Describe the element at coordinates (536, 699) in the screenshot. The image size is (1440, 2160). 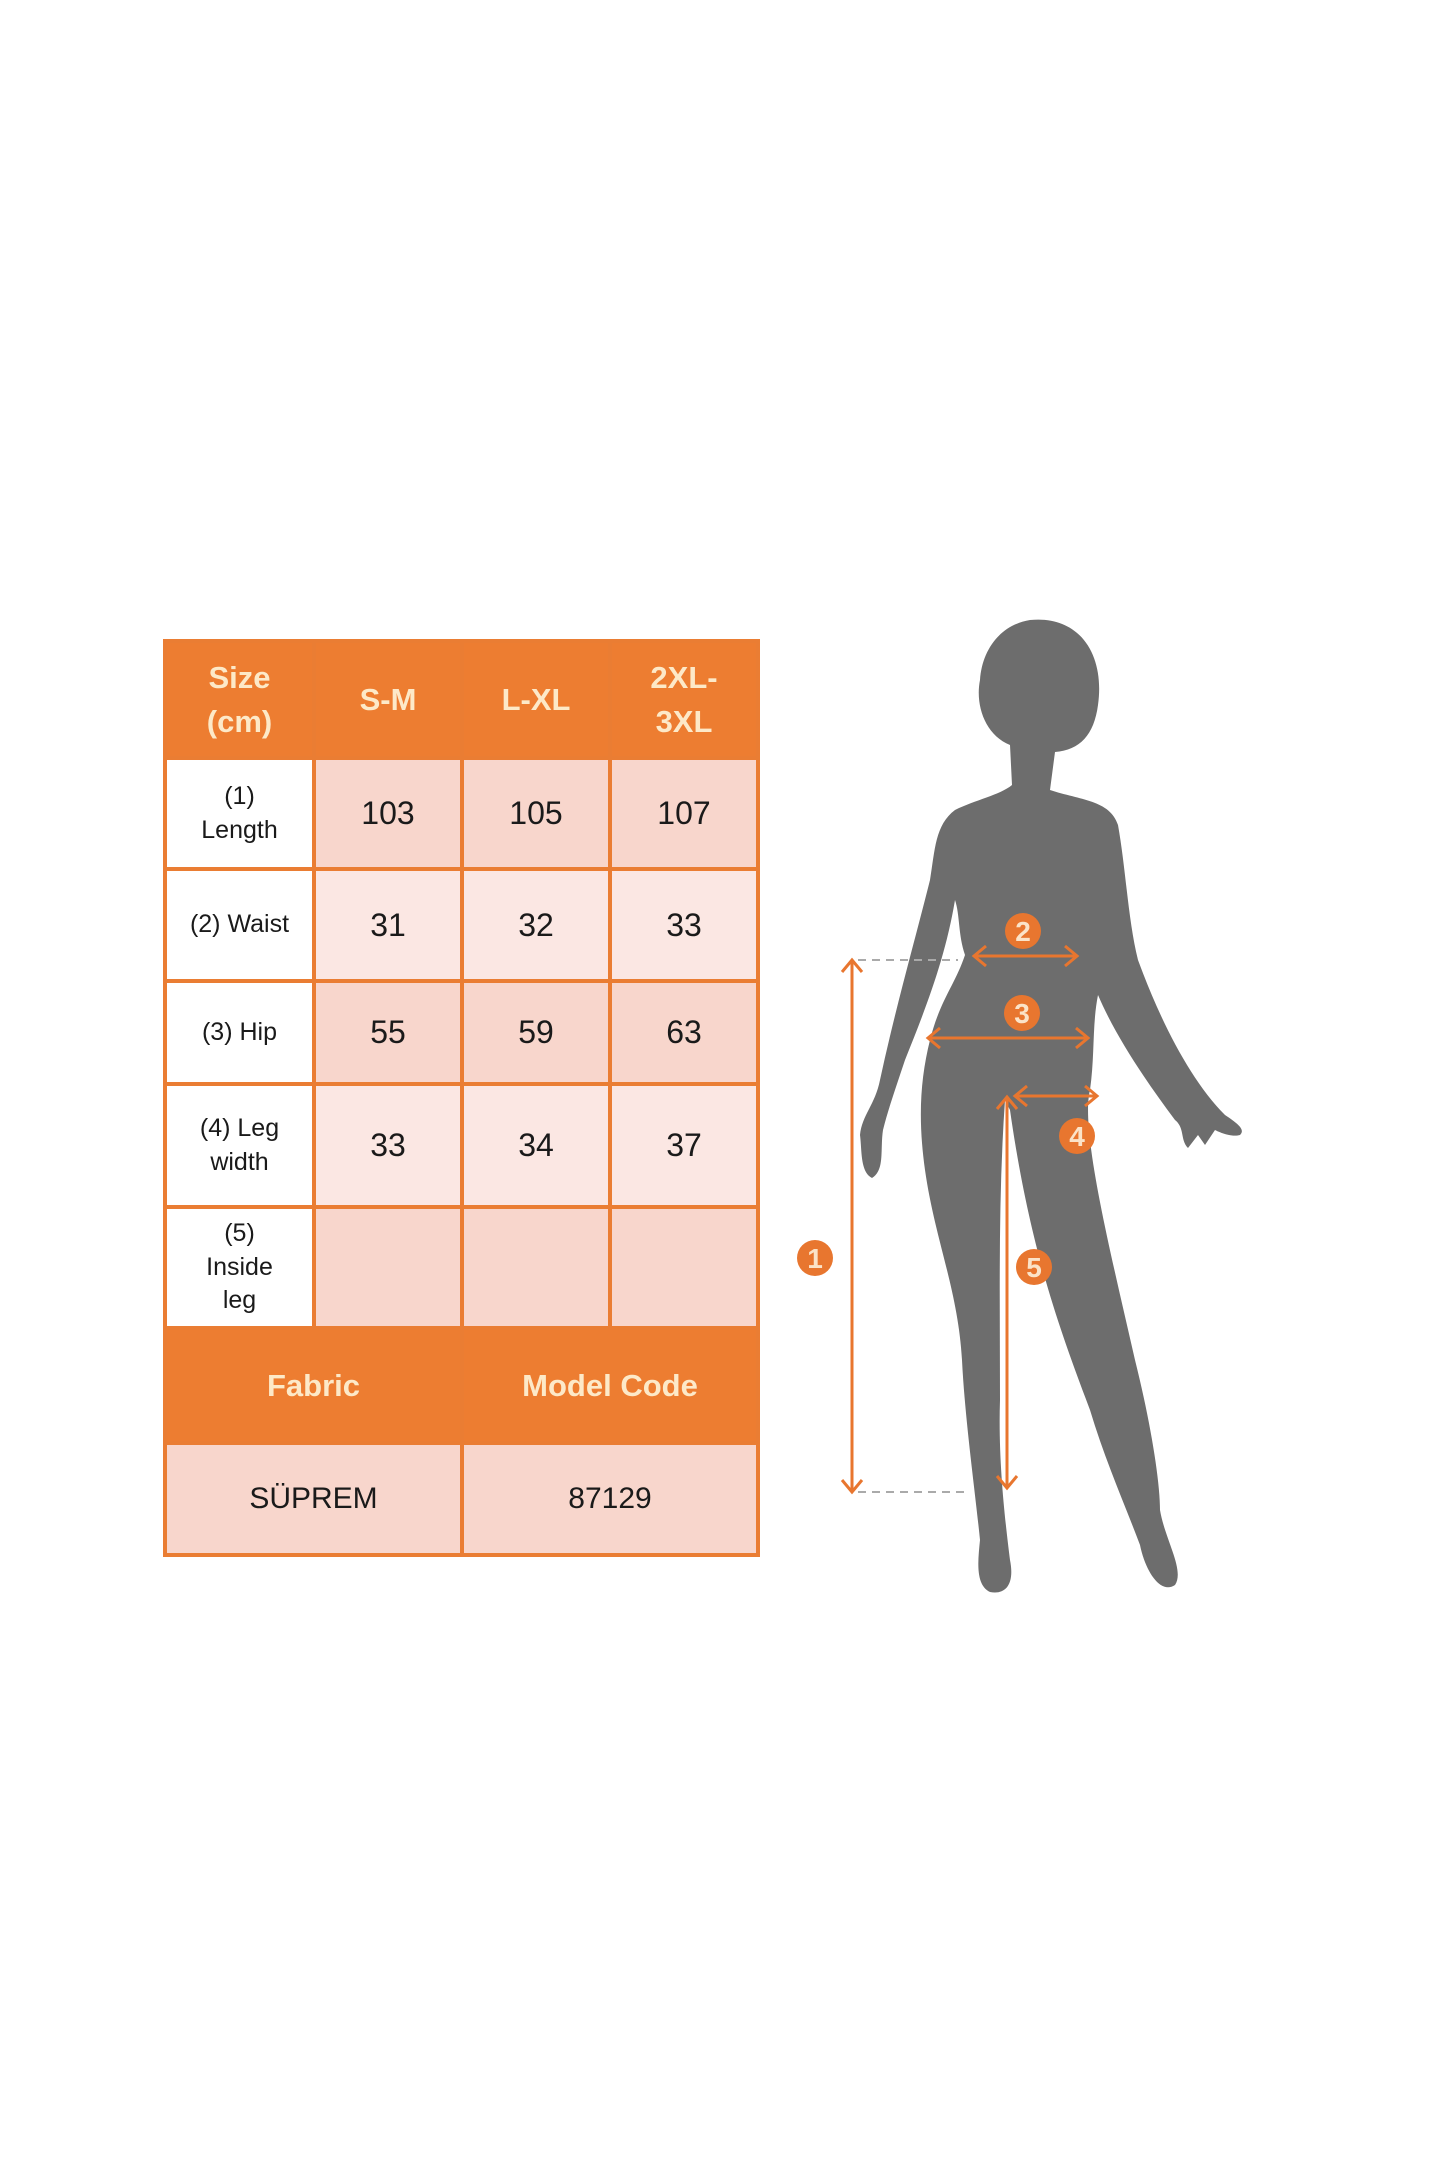
I see `header-l-xl: L-XL` at that location.